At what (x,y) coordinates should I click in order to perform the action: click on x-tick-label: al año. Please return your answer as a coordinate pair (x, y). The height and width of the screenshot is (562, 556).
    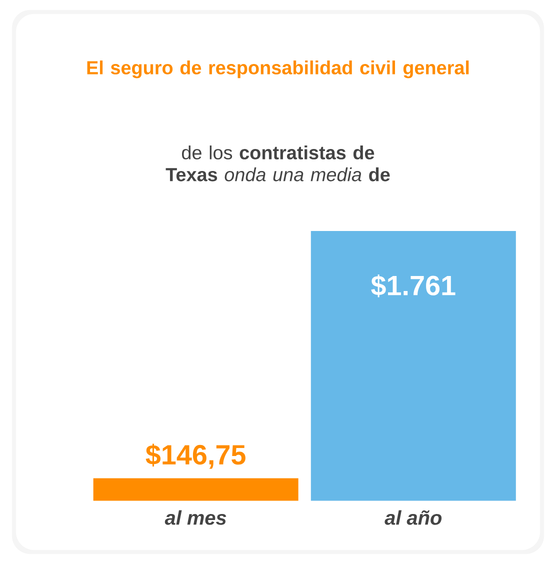
    Looking at the image, I should click on (413, 517).